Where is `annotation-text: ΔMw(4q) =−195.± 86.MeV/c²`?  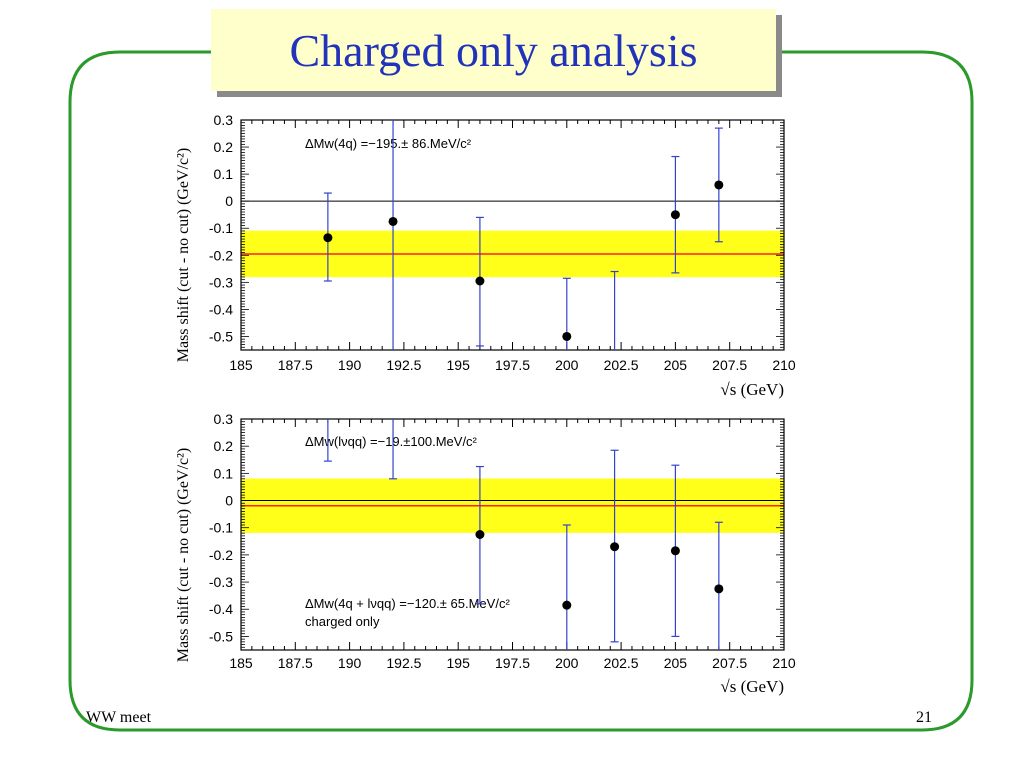 annotation-text: ΔMw(4q) =−195.± 86.MeV/c² is located at coordinates (388, 143).